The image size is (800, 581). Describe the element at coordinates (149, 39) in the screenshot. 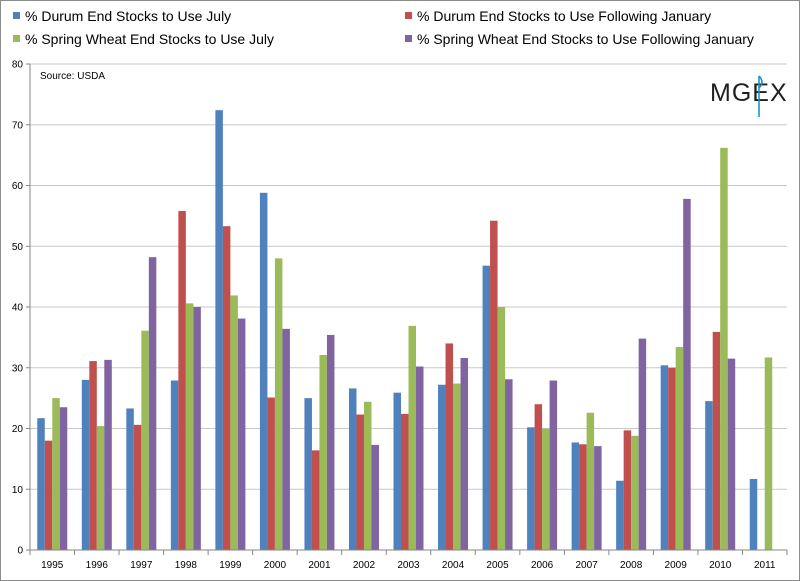

I see `legend-label-3: % Spring Wheat End Stocks to Use July` at that location.